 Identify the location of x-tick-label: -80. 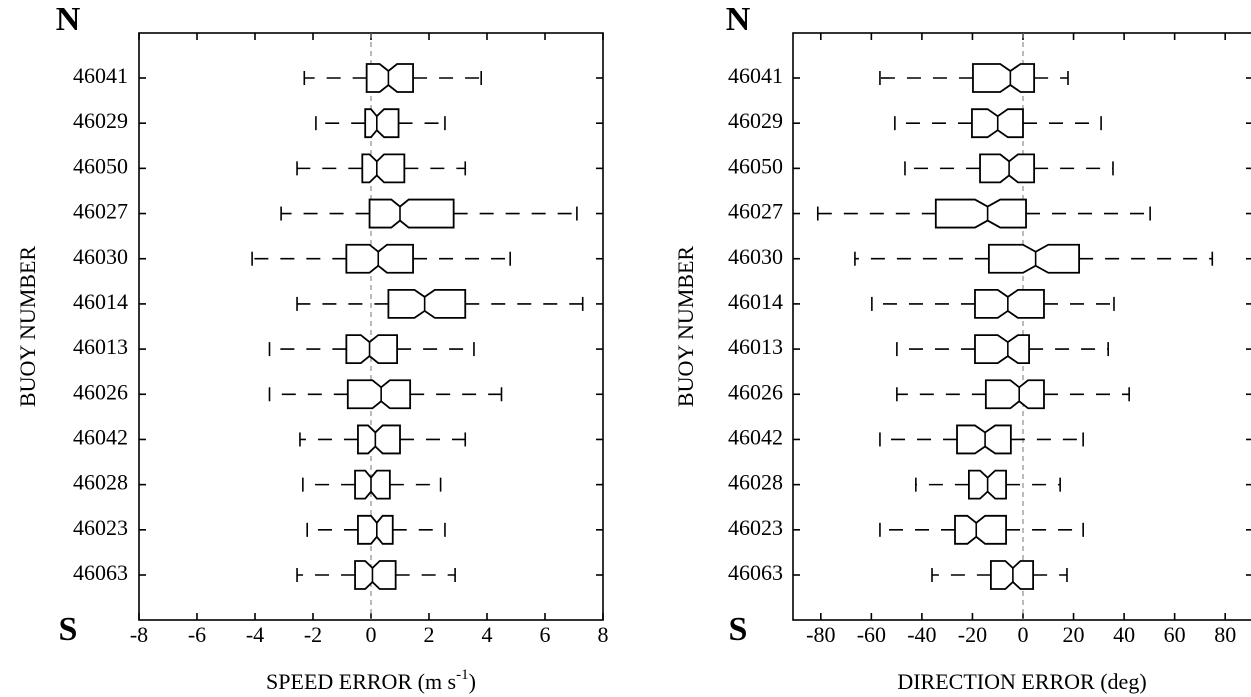
(820, 634).